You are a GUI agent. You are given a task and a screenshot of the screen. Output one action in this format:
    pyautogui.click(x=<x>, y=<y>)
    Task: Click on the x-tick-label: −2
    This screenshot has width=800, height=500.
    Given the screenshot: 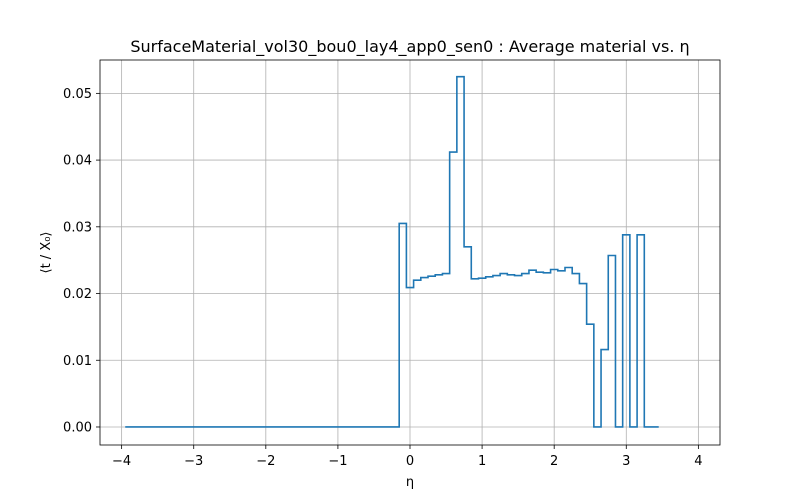 What is the action you would take?
    pyautogui.click(x=265, y=461)
    